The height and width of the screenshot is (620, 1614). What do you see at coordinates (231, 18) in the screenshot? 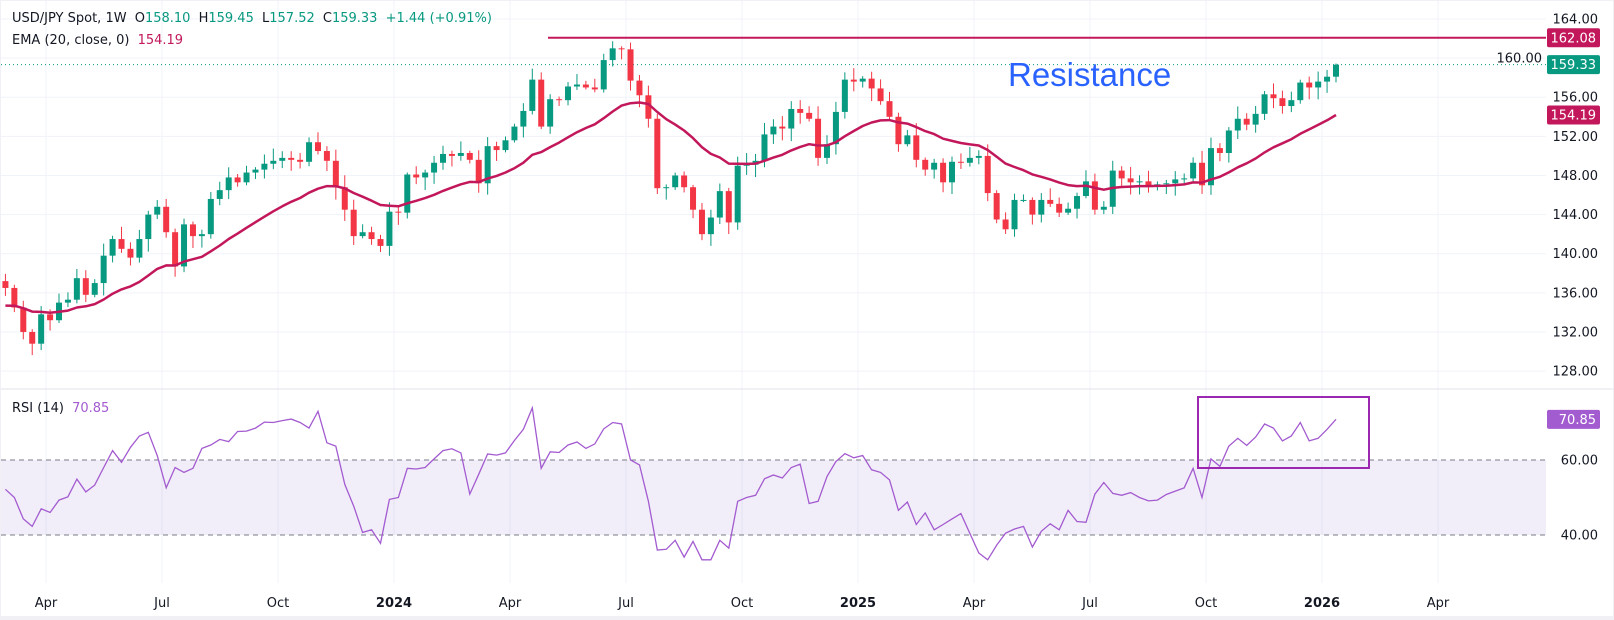
I see `high-value: 159.45` at bounding box center [231, 18].